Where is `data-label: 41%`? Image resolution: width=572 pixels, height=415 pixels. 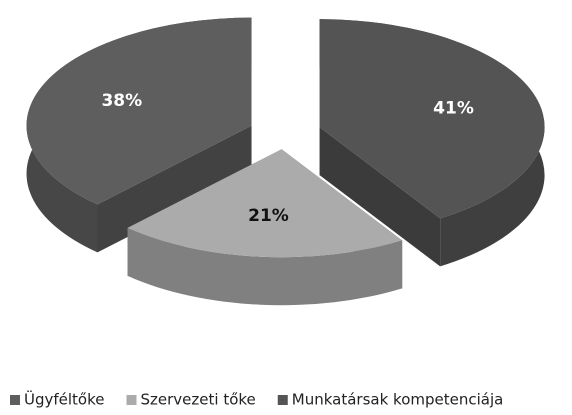 data-label: 41% is located at coordinates (453, 108).